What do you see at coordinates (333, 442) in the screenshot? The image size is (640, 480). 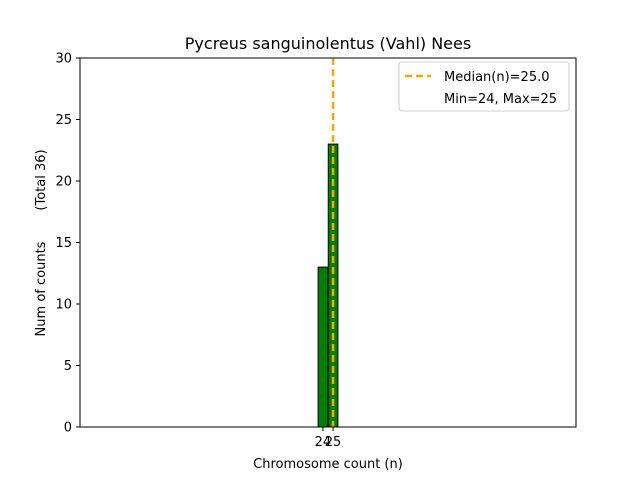 I see `x-tick-label-25: 25` at bounding box center [333, 442].